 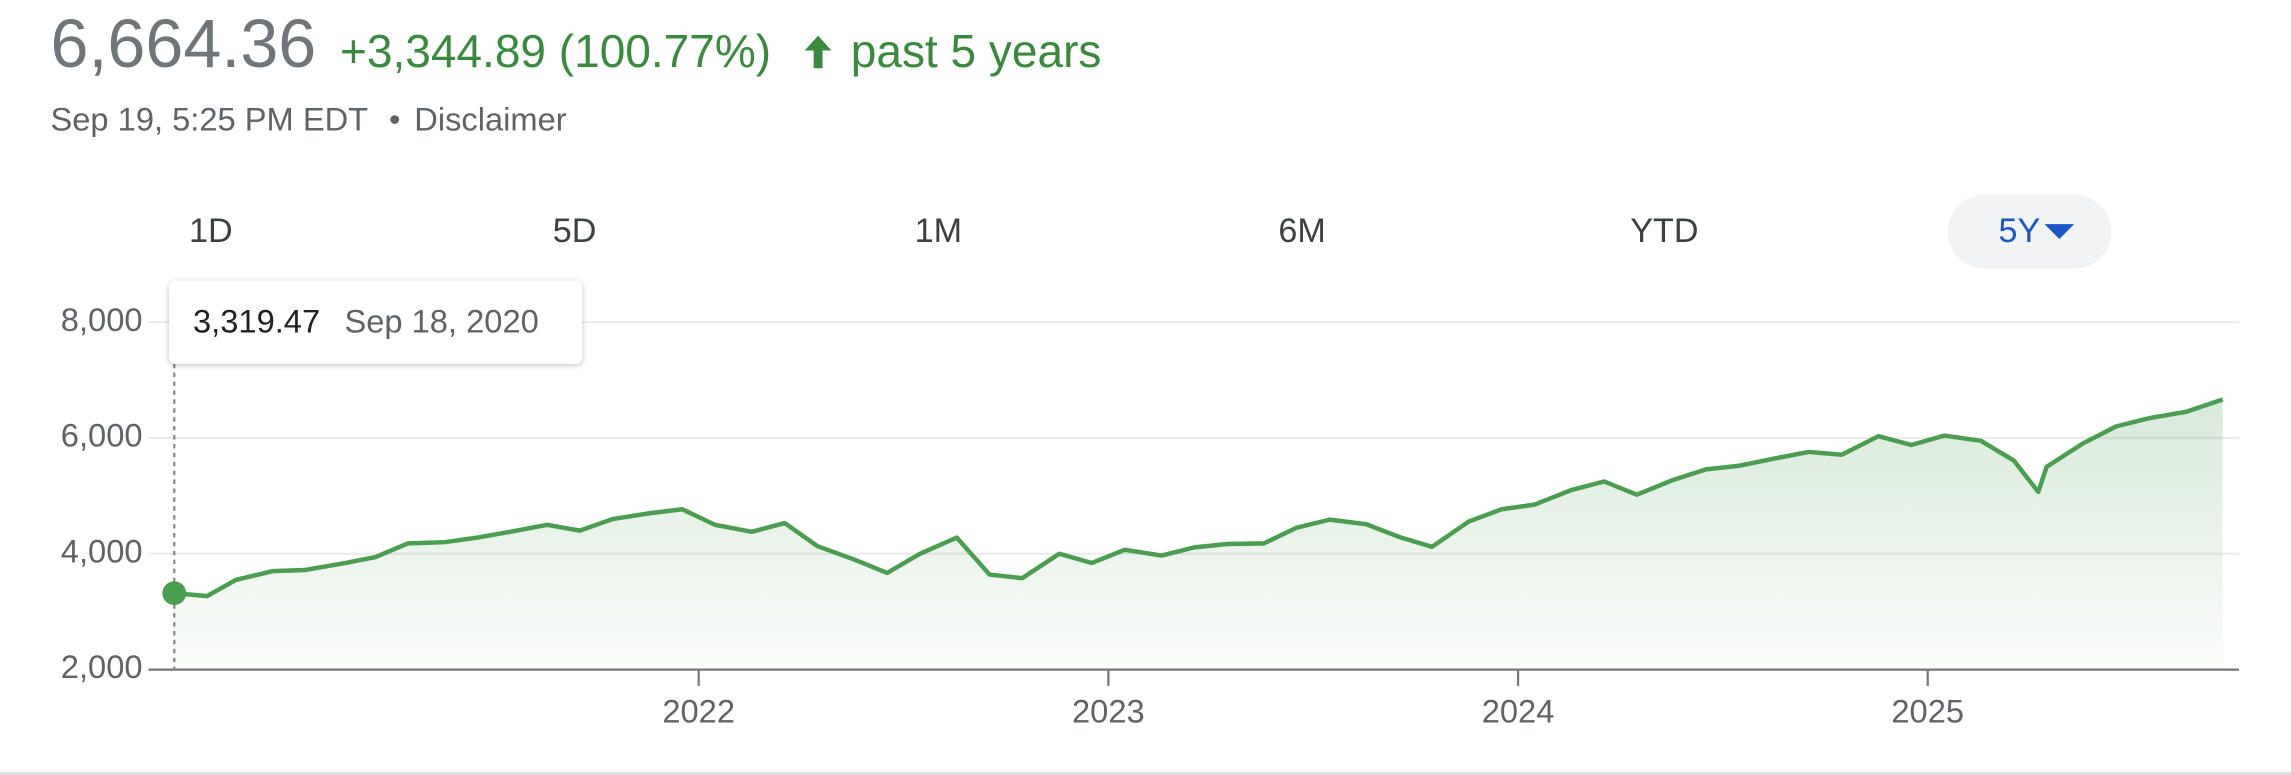 I want to click on change: +3,344.89 (100.77%), so click(x=555, y=51).